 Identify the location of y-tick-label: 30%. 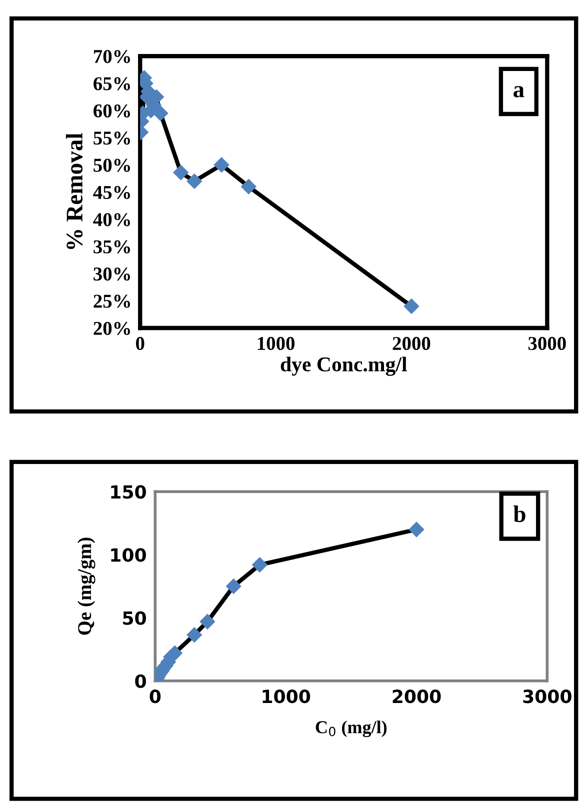
(112, 274).